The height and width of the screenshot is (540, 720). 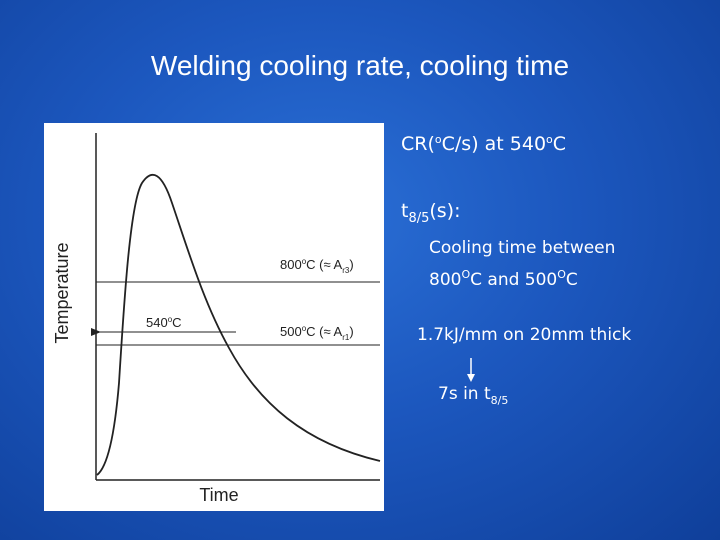 I want to click on label-540: 540oC, so click(x=164, y=322).